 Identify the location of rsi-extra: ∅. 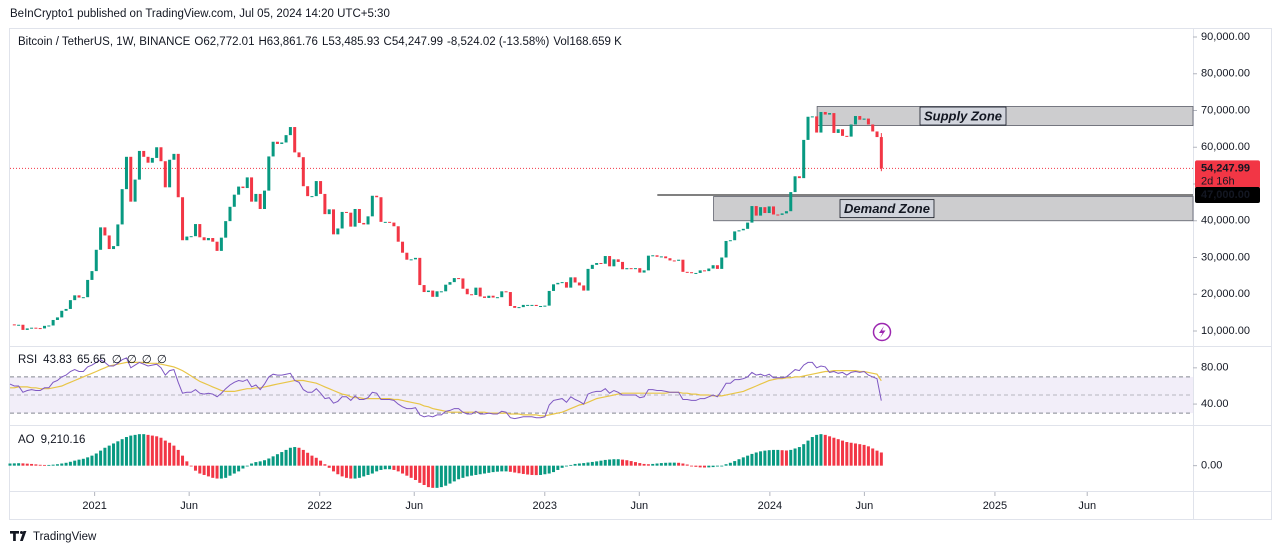
(132, 360).